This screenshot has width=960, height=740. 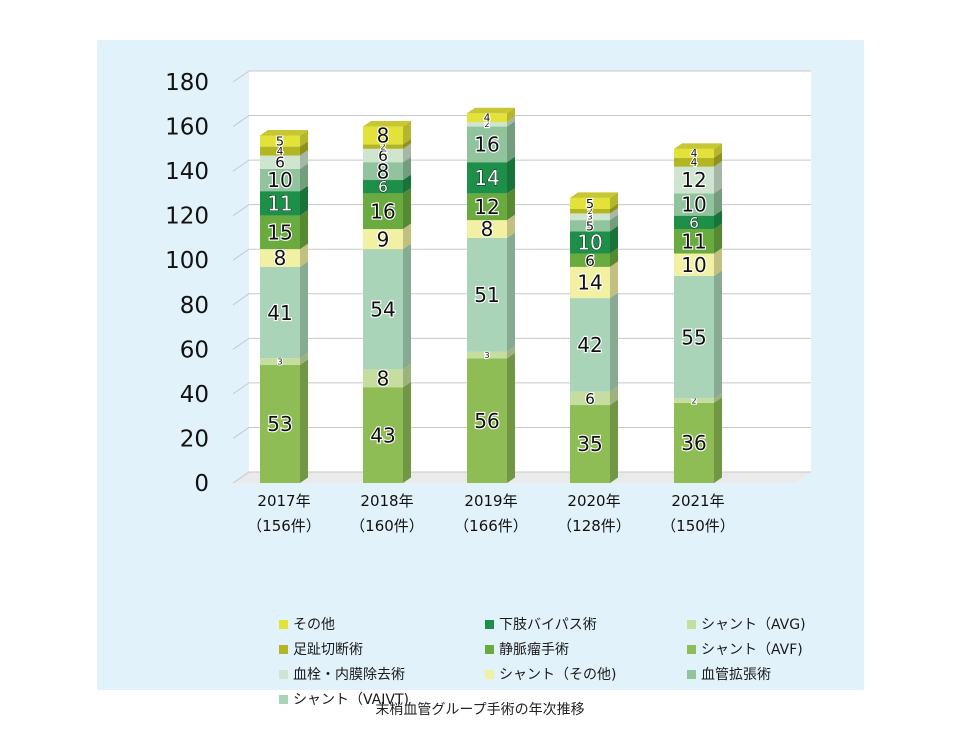 What do you see at coordinates (745, 649) in the screenshot?
I see `legend-item: シャント（AVF)` at bounding box center [745, 649].